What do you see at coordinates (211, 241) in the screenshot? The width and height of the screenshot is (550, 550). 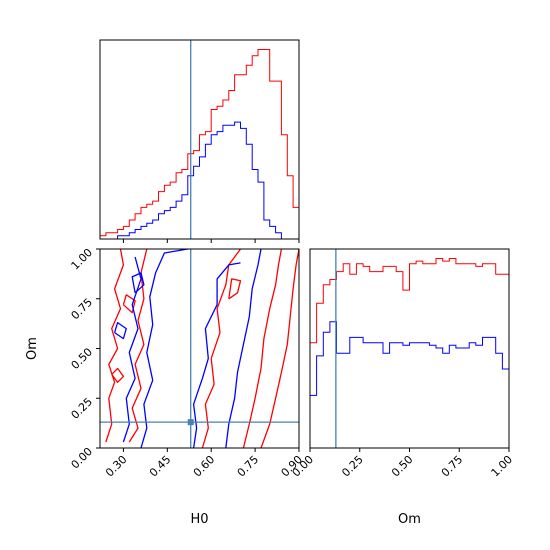 I see `x-ticks-h0-histogram` at bounding box center [211, 241].